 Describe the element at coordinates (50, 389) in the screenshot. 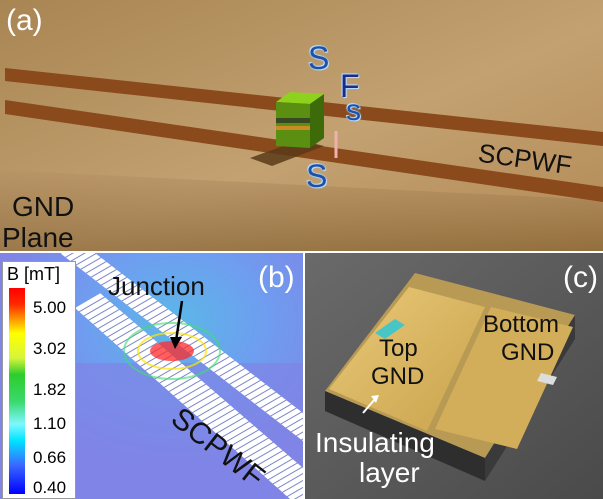

I see `legend-tick: 1.82` at that location.